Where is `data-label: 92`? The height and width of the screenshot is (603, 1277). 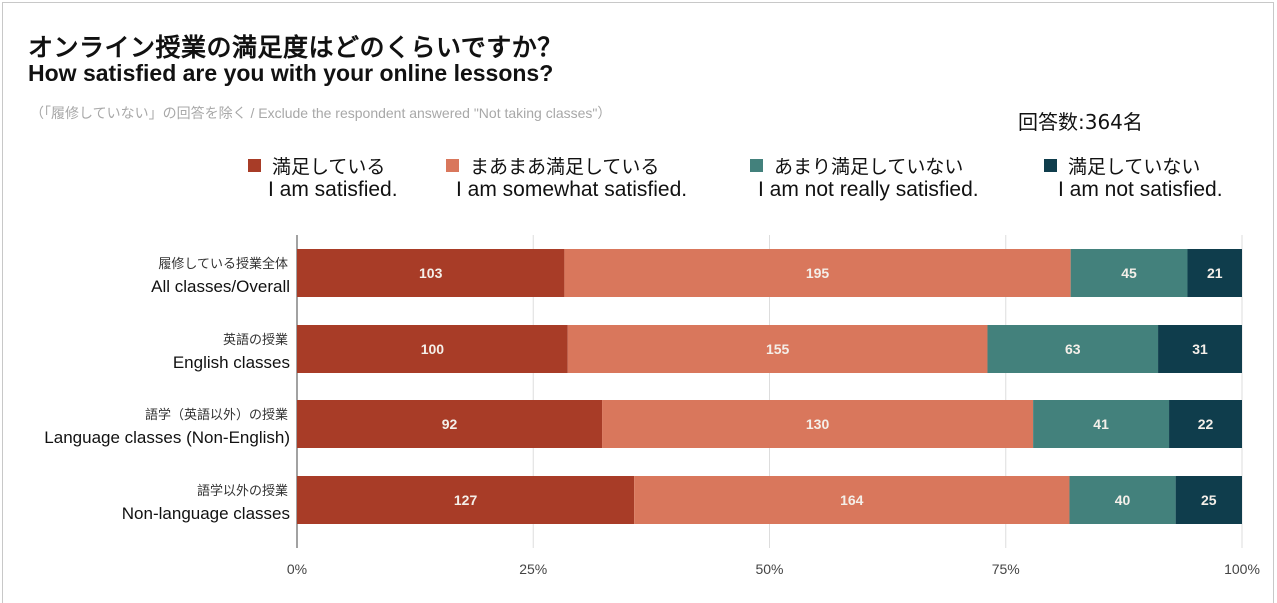
data-label: 92 is located at coordinates (450, 424).